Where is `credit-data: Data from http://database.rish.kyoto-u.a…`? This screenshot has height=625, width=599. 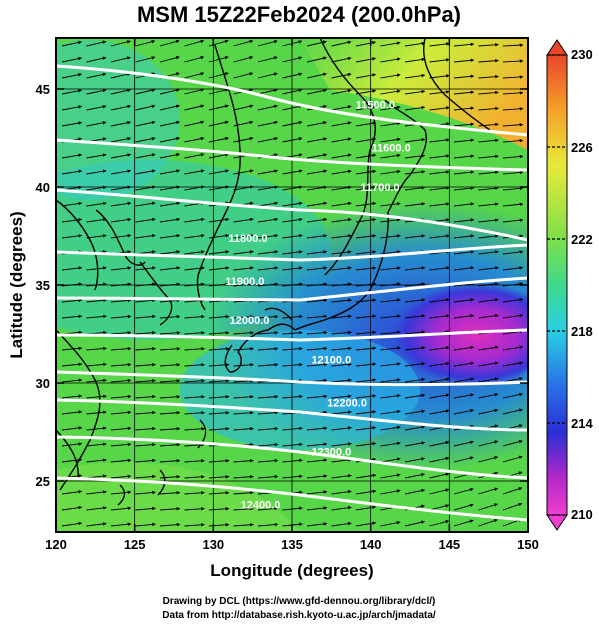 credit-data: Data from http://database.rish.kyoto-u.a… is located at coordinates (299, 615).